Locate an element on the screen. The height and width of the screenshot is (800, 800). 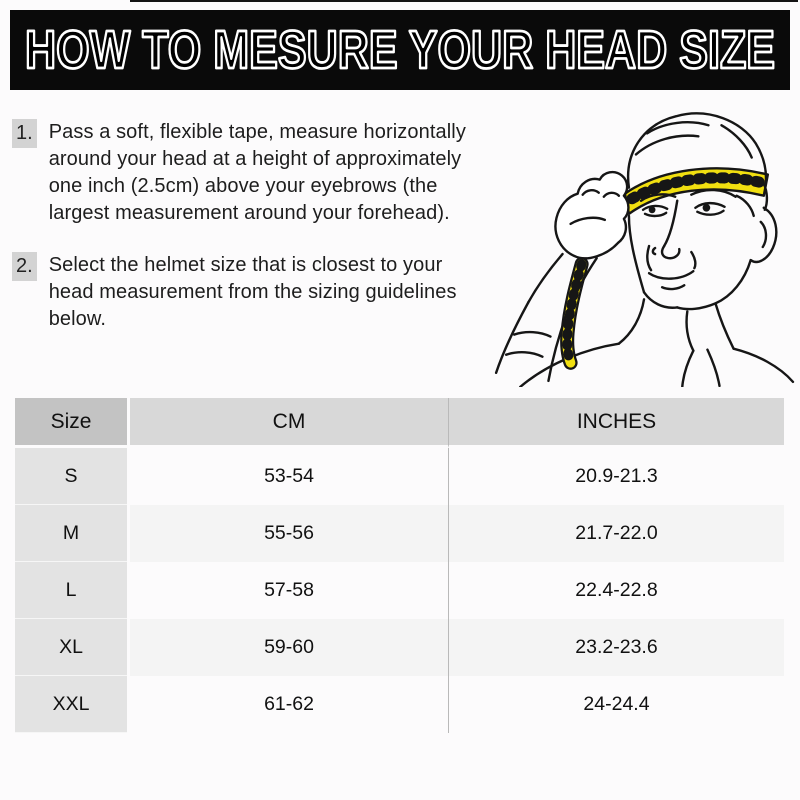
column-header-size: Size is located at coordinates (71, 423).